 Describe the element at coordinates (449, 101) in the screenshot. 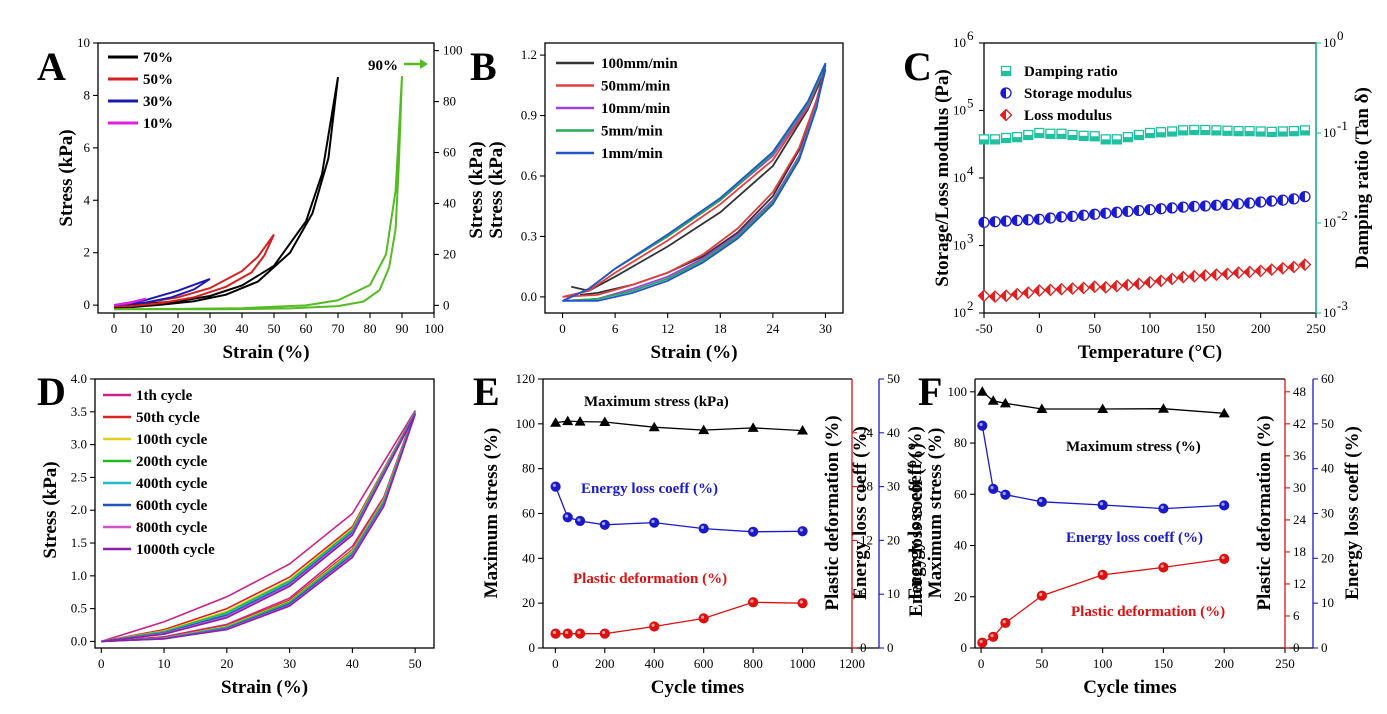

I see `y2-tick-label: 80` at that location.